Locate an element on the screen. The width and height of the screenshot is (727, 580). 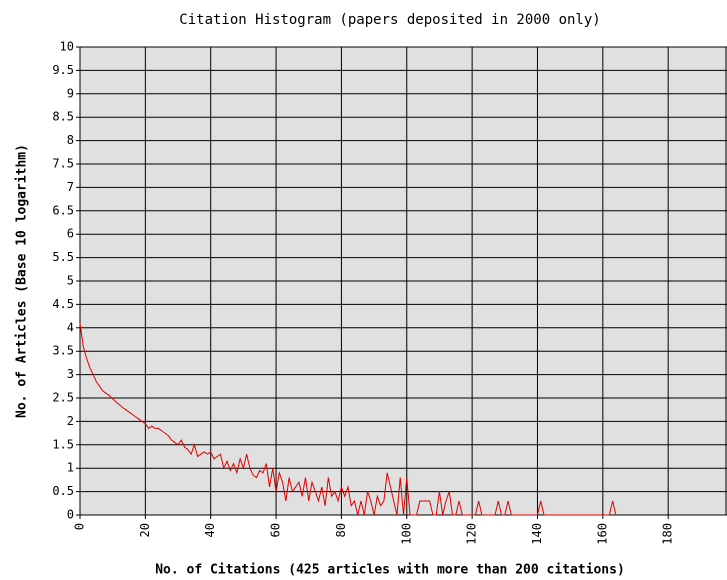
y-tick-label: 6 is located at coordinates (70, 234).